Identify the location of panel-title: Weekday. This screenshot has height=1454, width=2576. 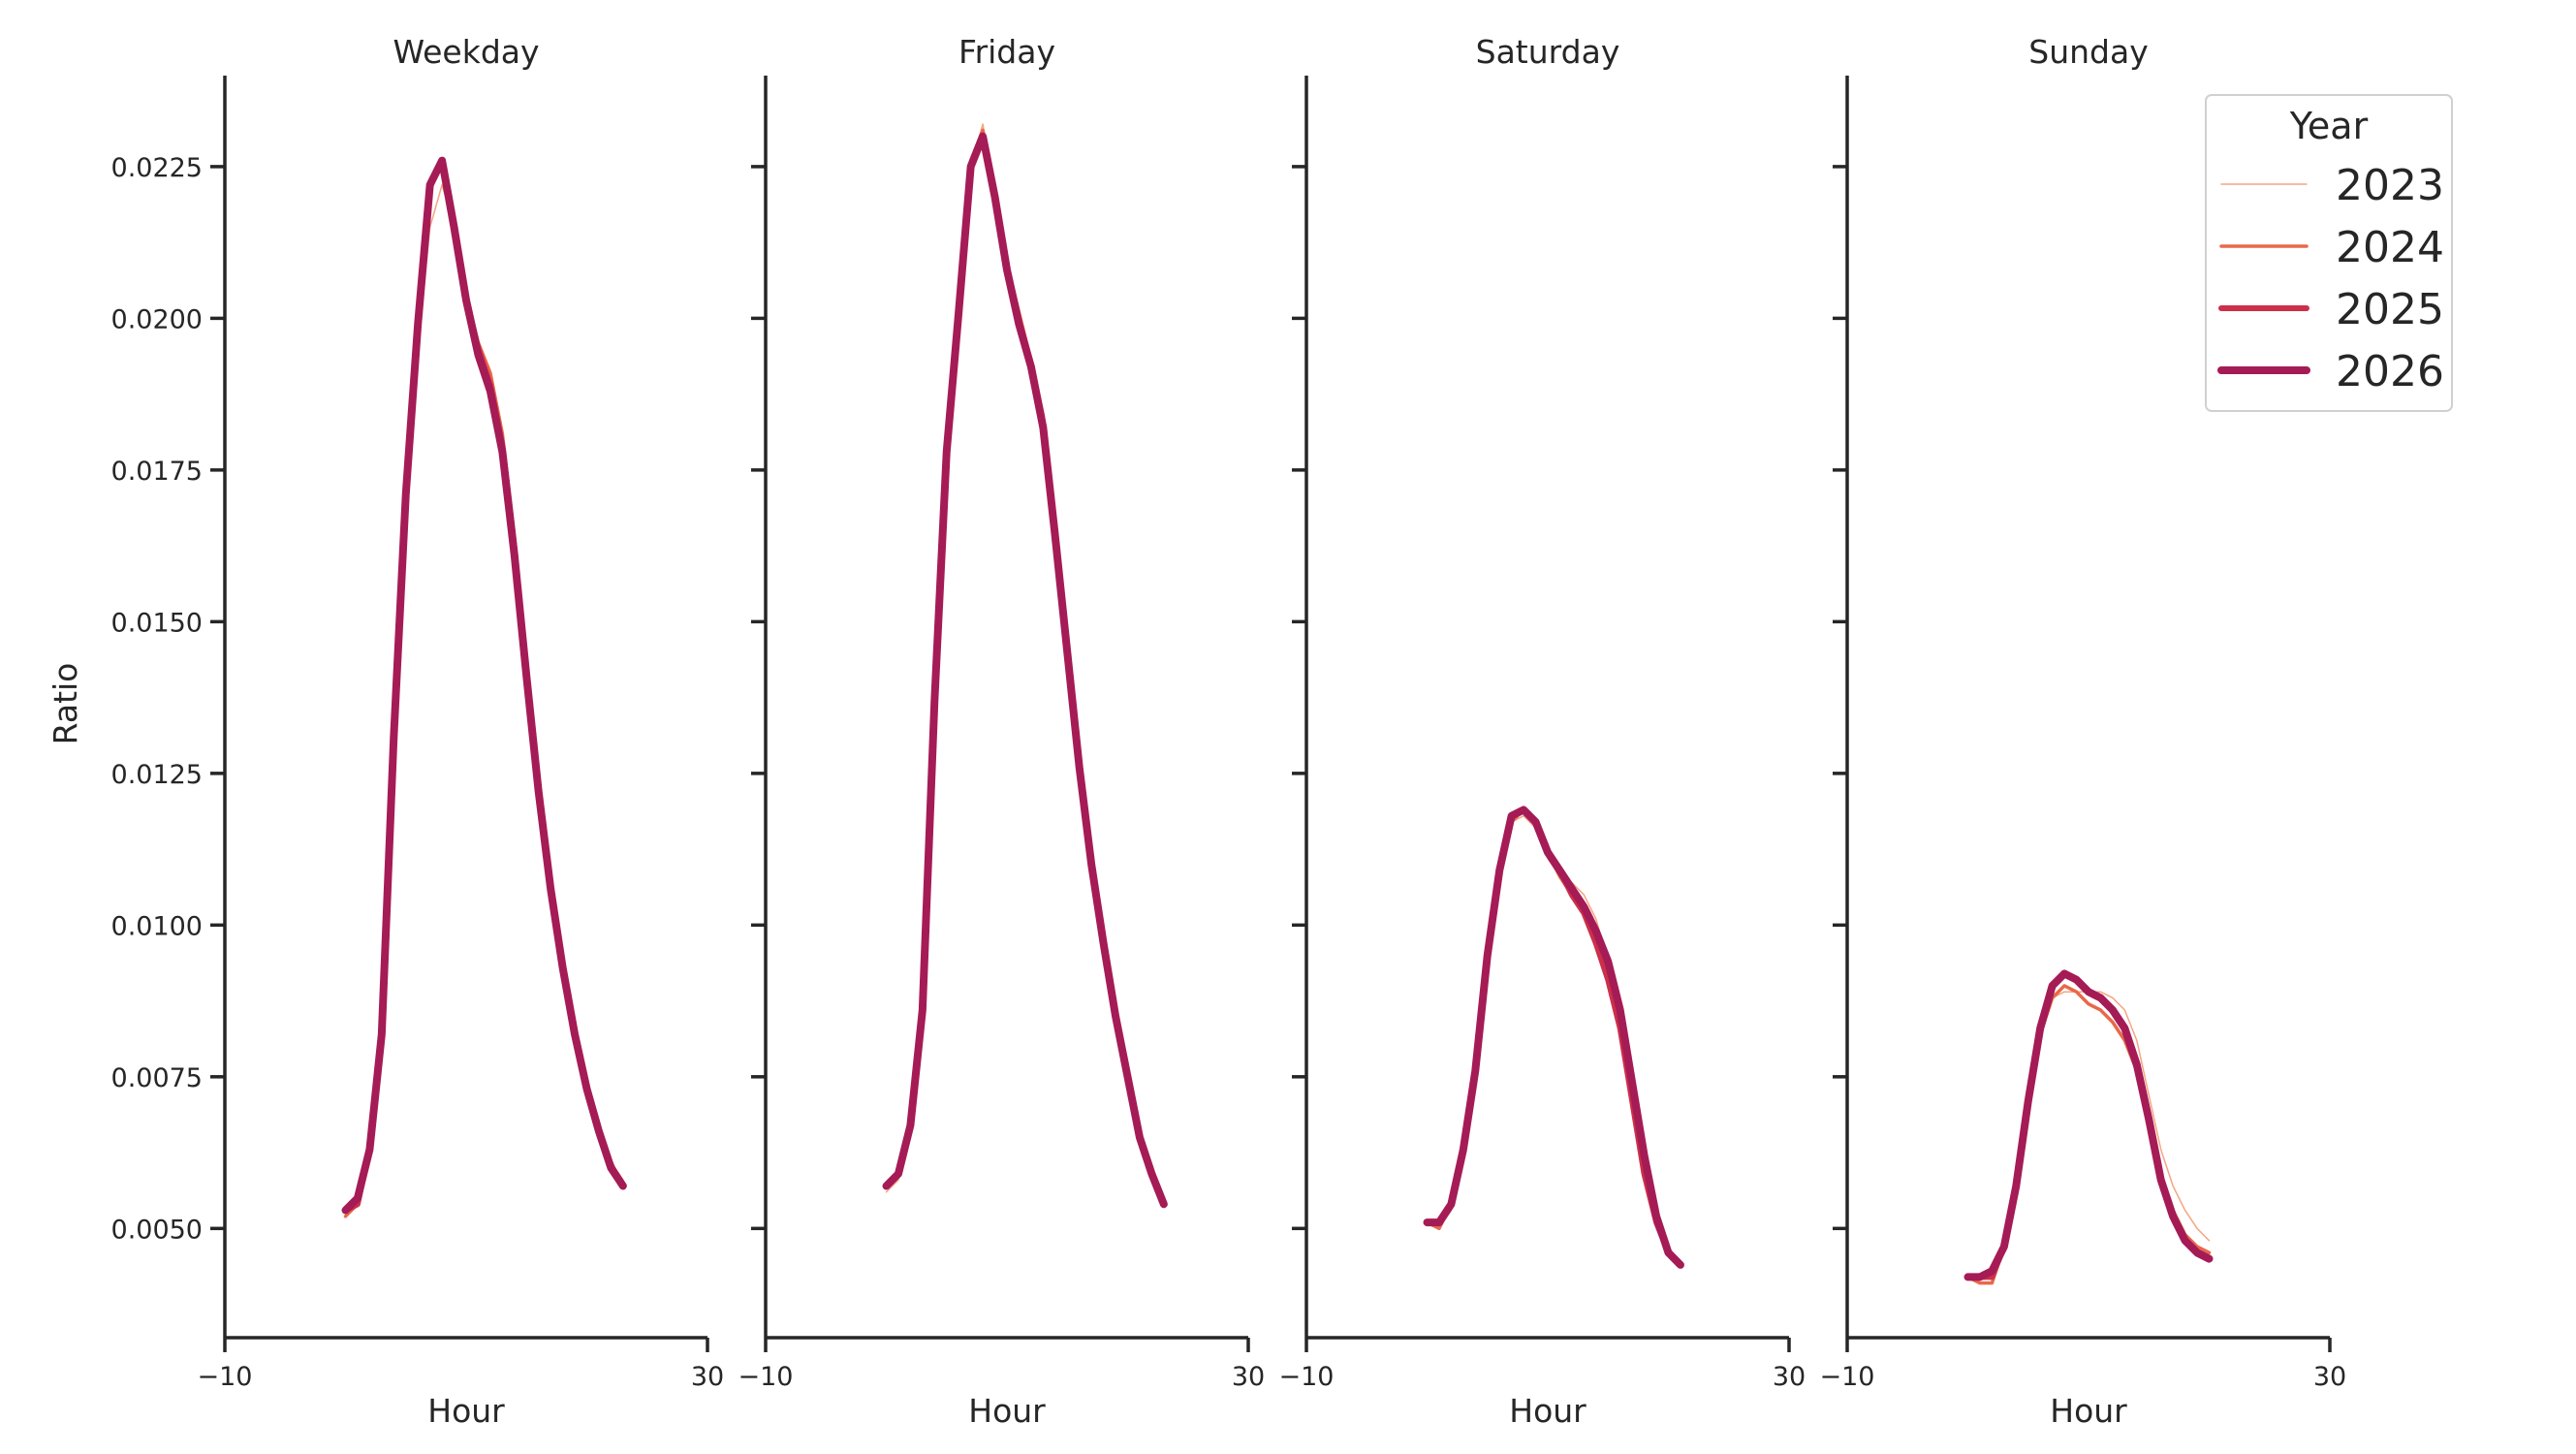
(466, 52).